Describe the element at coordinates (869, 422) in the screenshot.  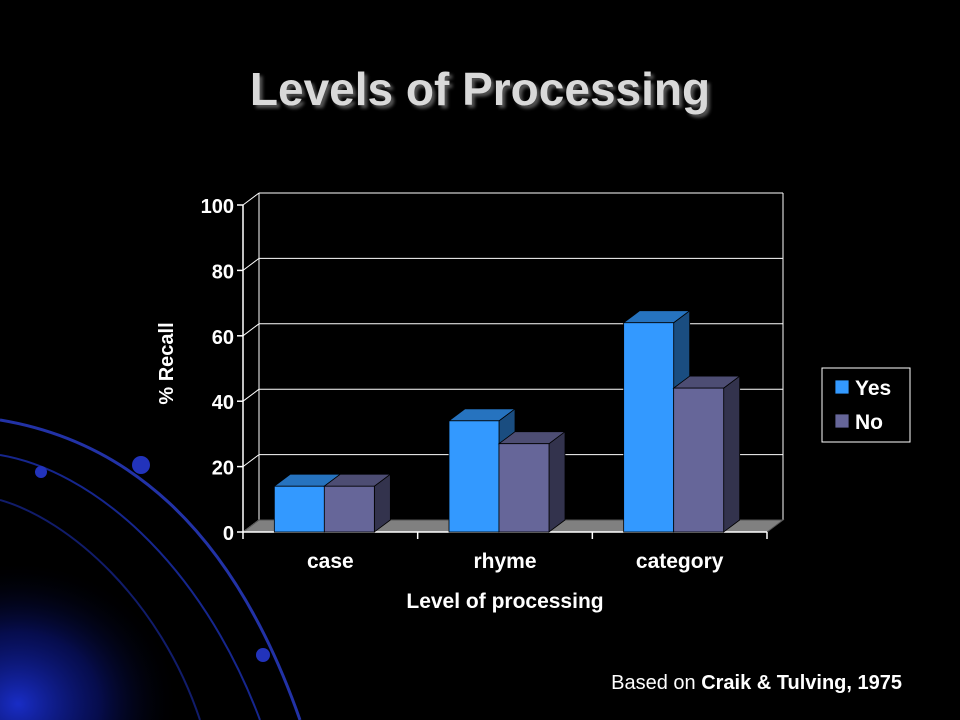
I see `legend-label: No` at that location.